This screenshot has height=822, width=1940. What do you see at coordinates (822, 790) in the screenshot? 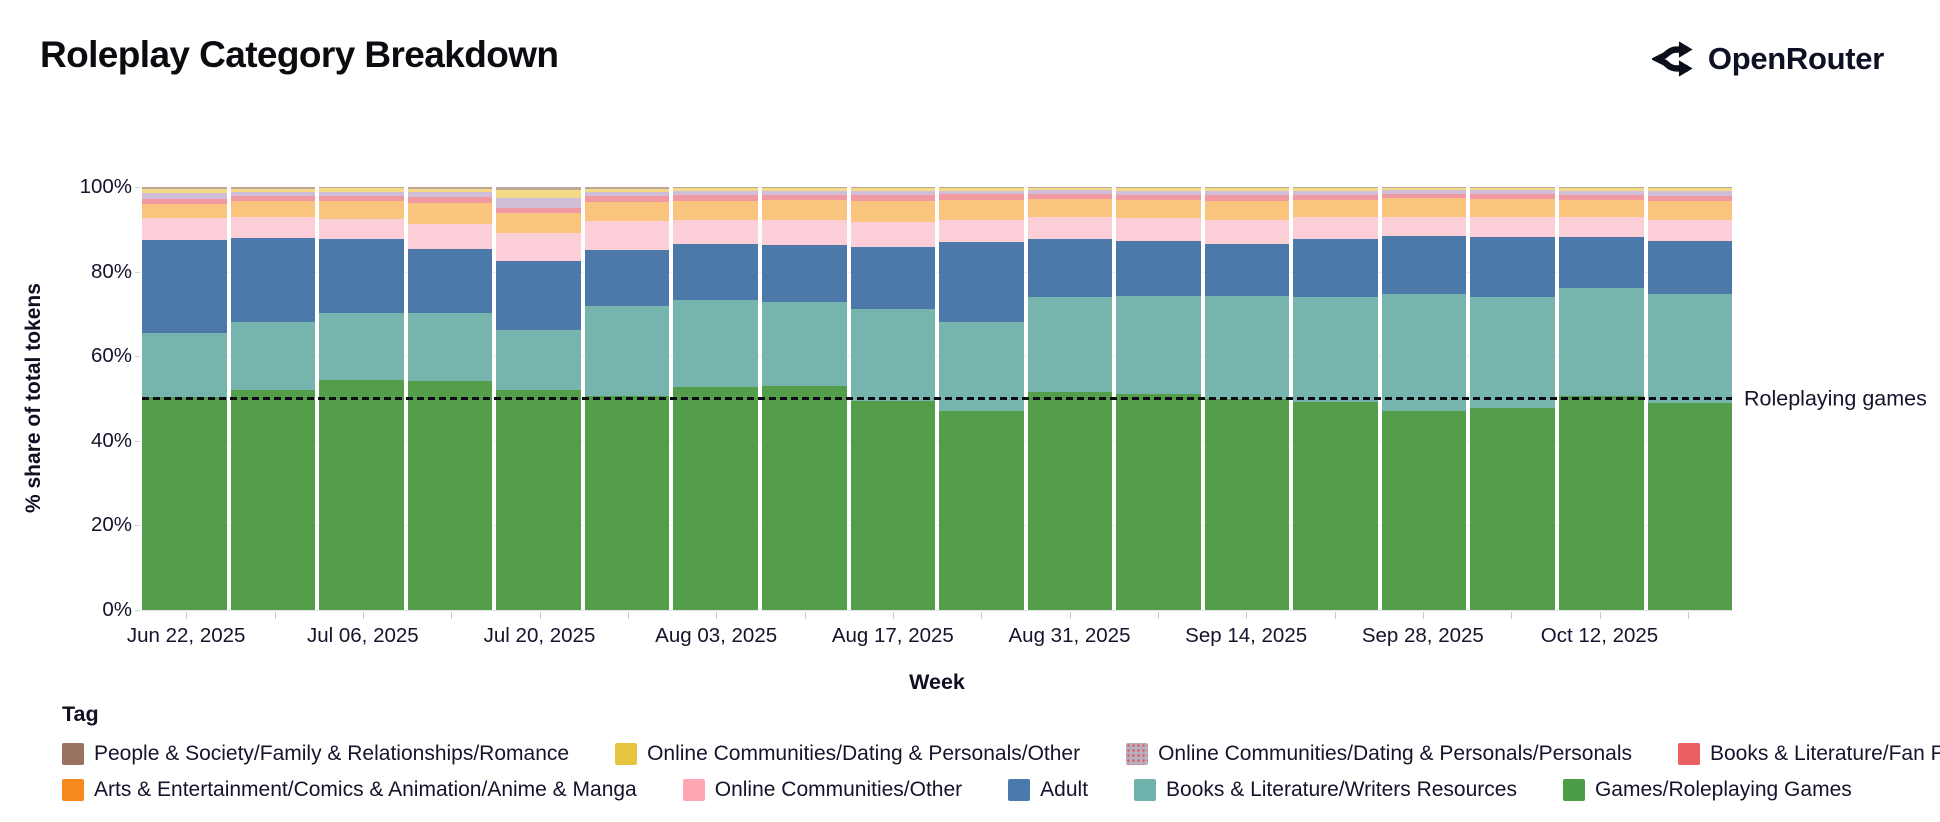
I see `legend-item: Online Communities/Other` at bounding box center [822, 790].